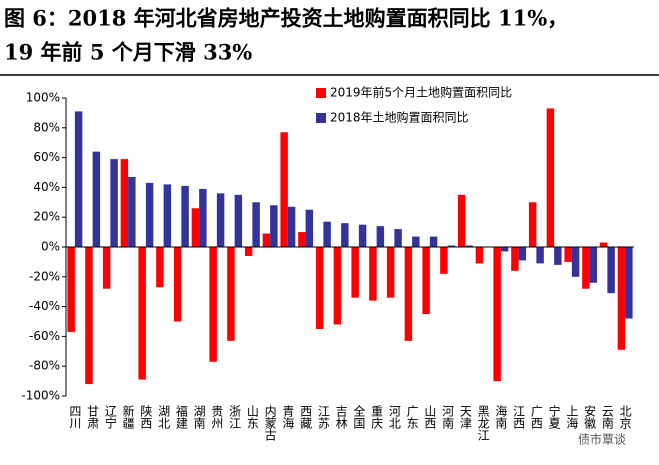 The image size is (659, 465). What do you see at coordinates (270, 423) in the screenshot?
I see `x-tick-label: 内蒙古` at bounding box center [270, 423].